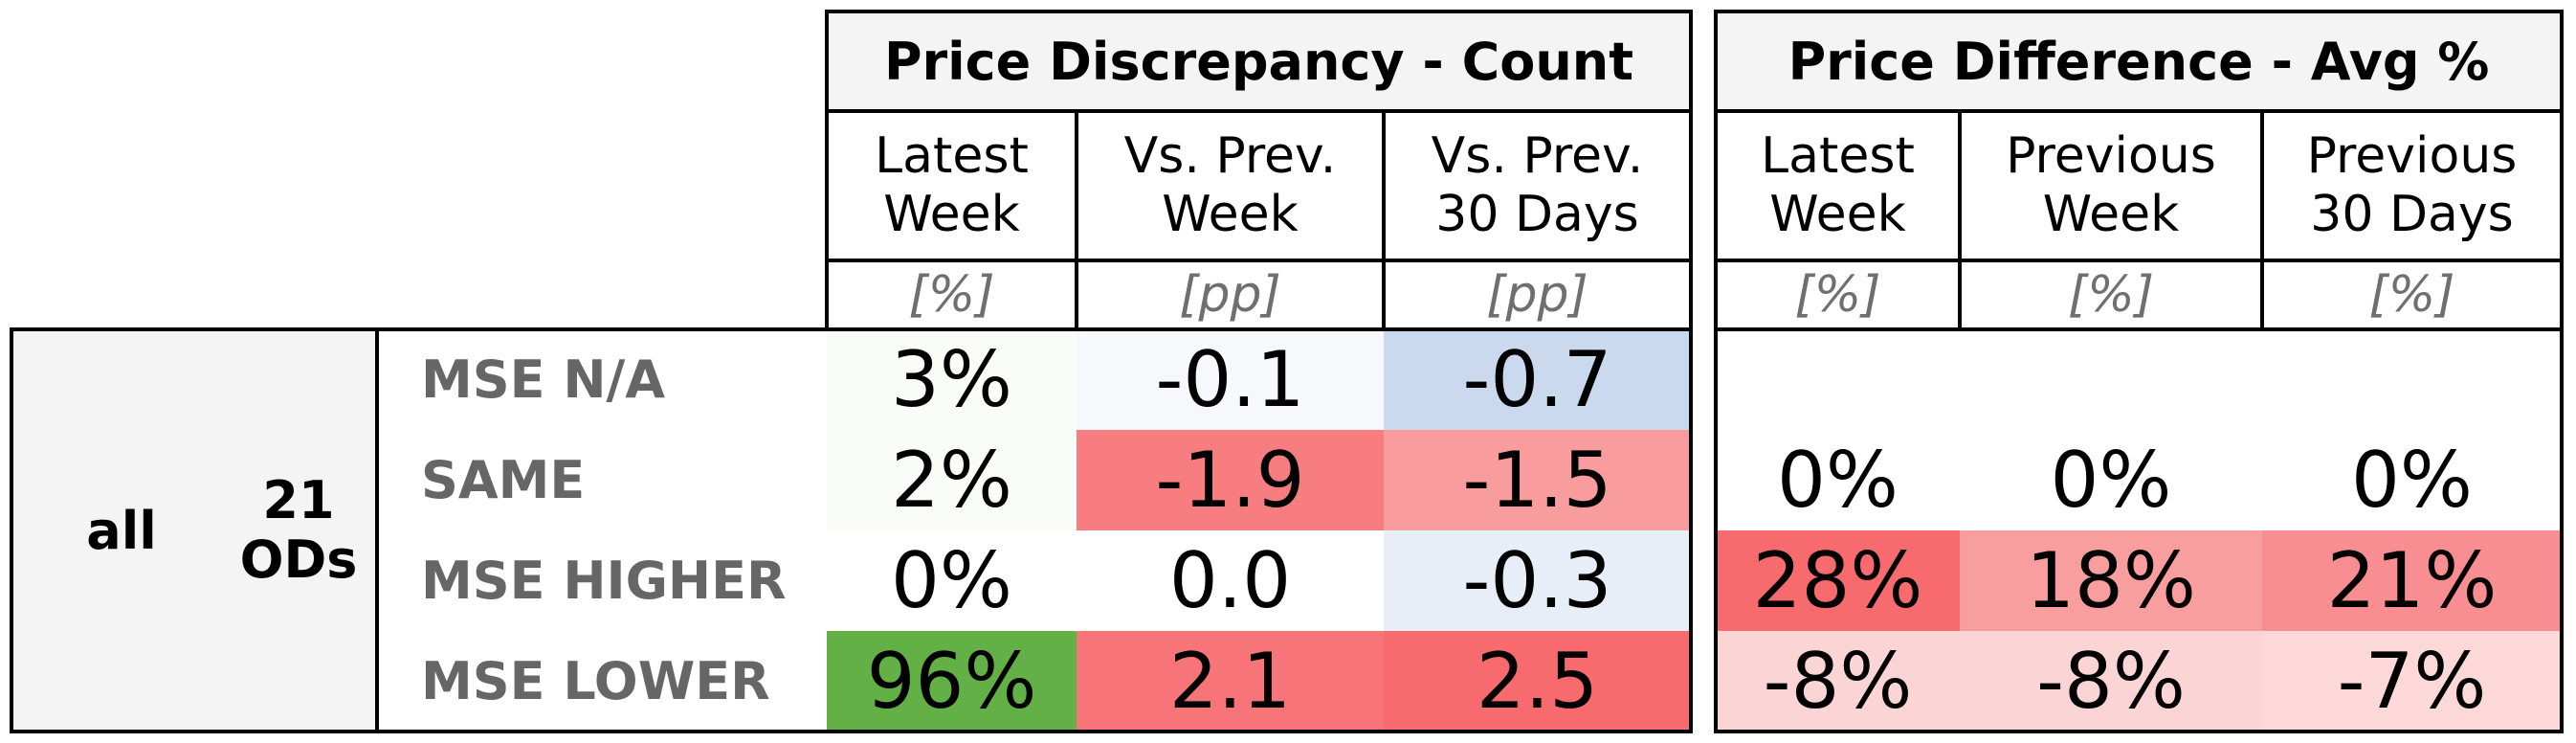 This screenshot has height=743, width=2576. I want to click on count-cell: 2%, so click(952, 480).